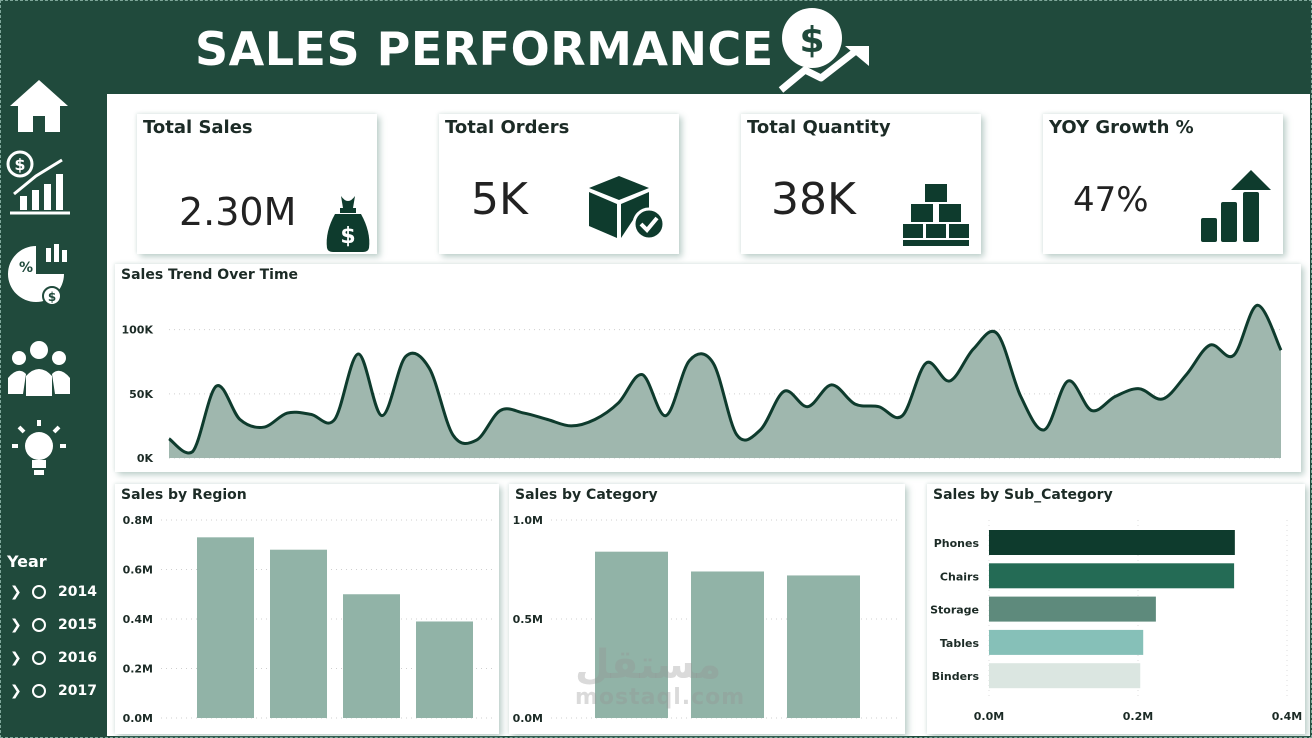 The height and width of the screenshot is (738, 1312). What do you see at coordinates (39, 183) in the screenshot?
I see `sales-growth-icon: $` at bounding box center [39, 183].